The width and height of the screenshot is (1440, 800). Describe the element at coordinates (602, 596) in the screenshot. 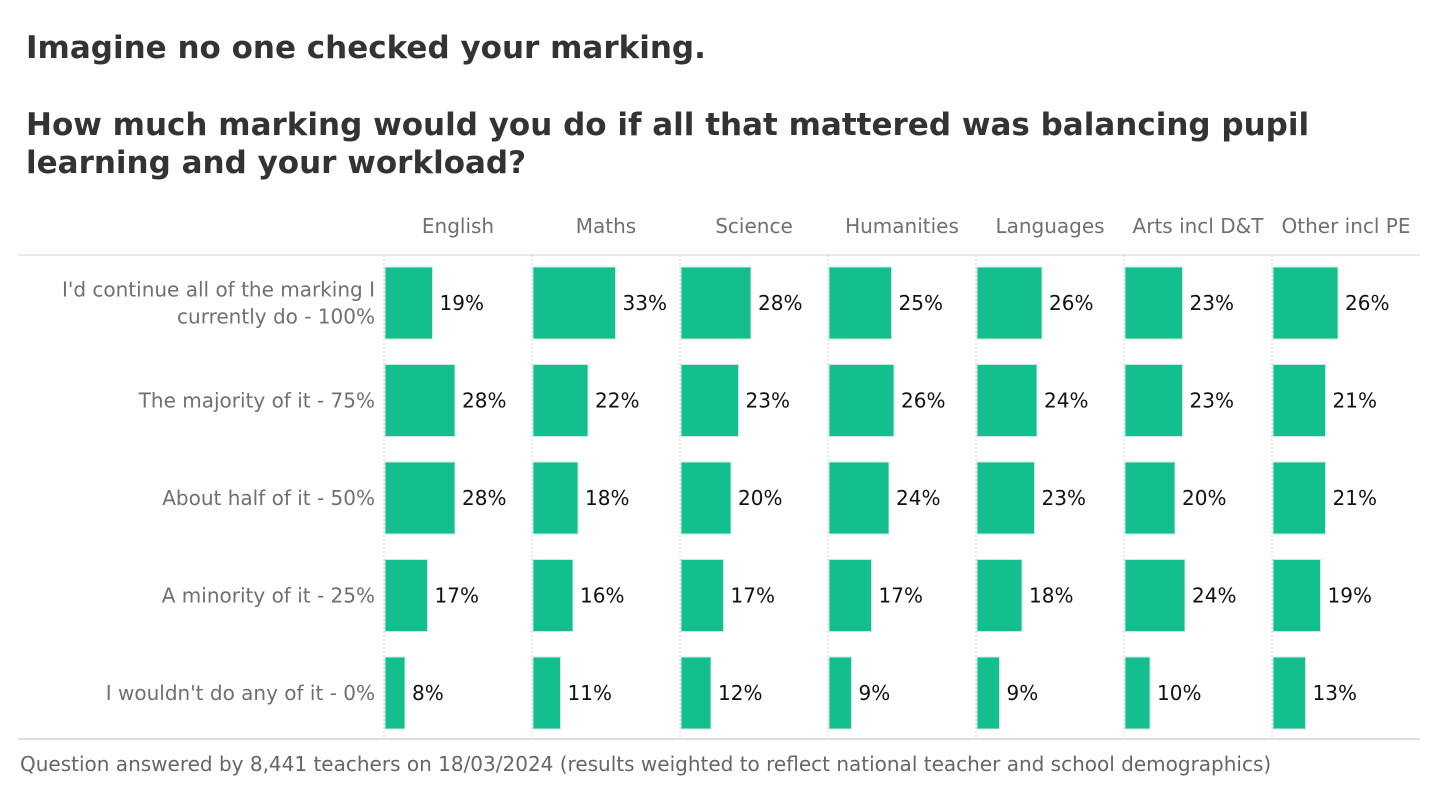

I see `data-label-maths-3: 16%` at that location.